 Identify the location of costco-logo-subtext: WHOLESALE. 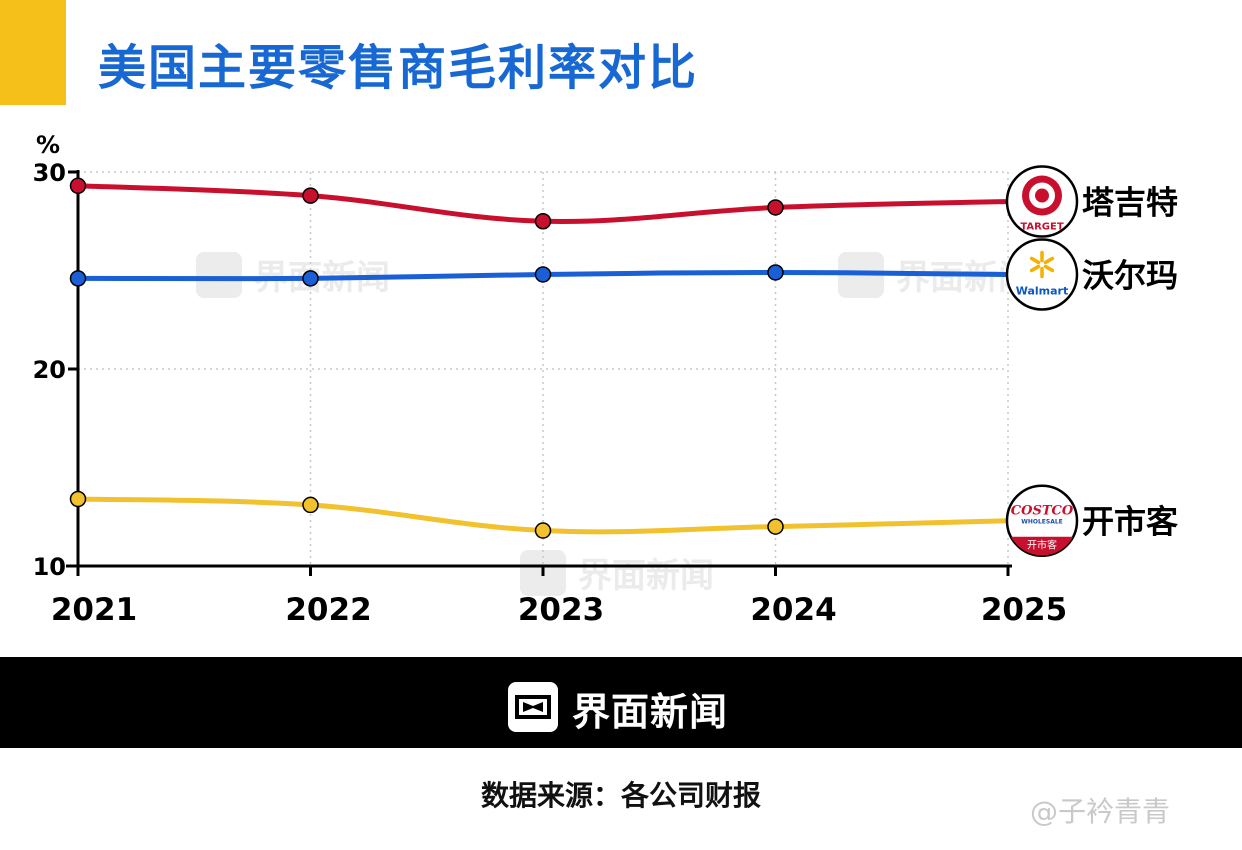
(1042, 522).